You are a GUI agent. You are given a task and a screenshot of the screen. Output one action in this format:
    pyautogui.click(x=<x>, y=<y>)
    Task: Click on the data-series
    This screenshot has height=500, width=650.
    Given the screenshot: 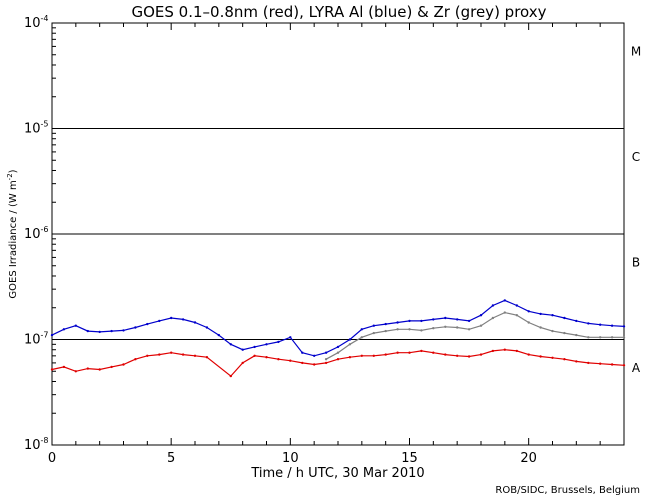 What is the action you would take?
    pyautogui.click(x=338, y=338)
    